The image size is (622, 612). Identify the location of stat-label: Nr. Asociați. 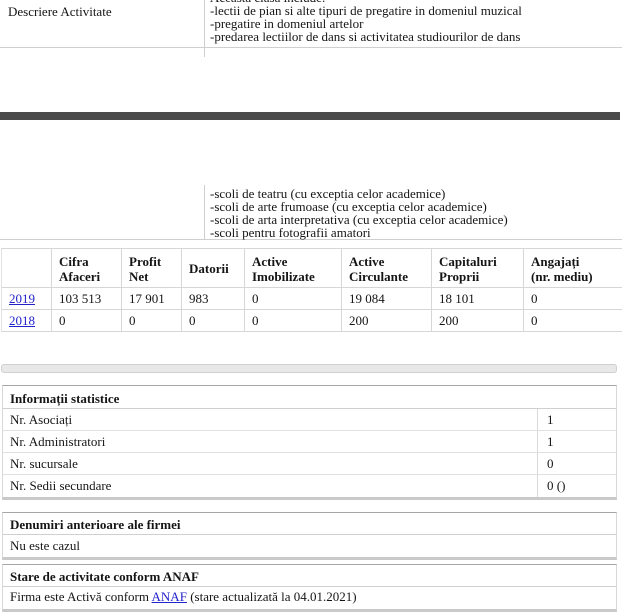
(41, 419).